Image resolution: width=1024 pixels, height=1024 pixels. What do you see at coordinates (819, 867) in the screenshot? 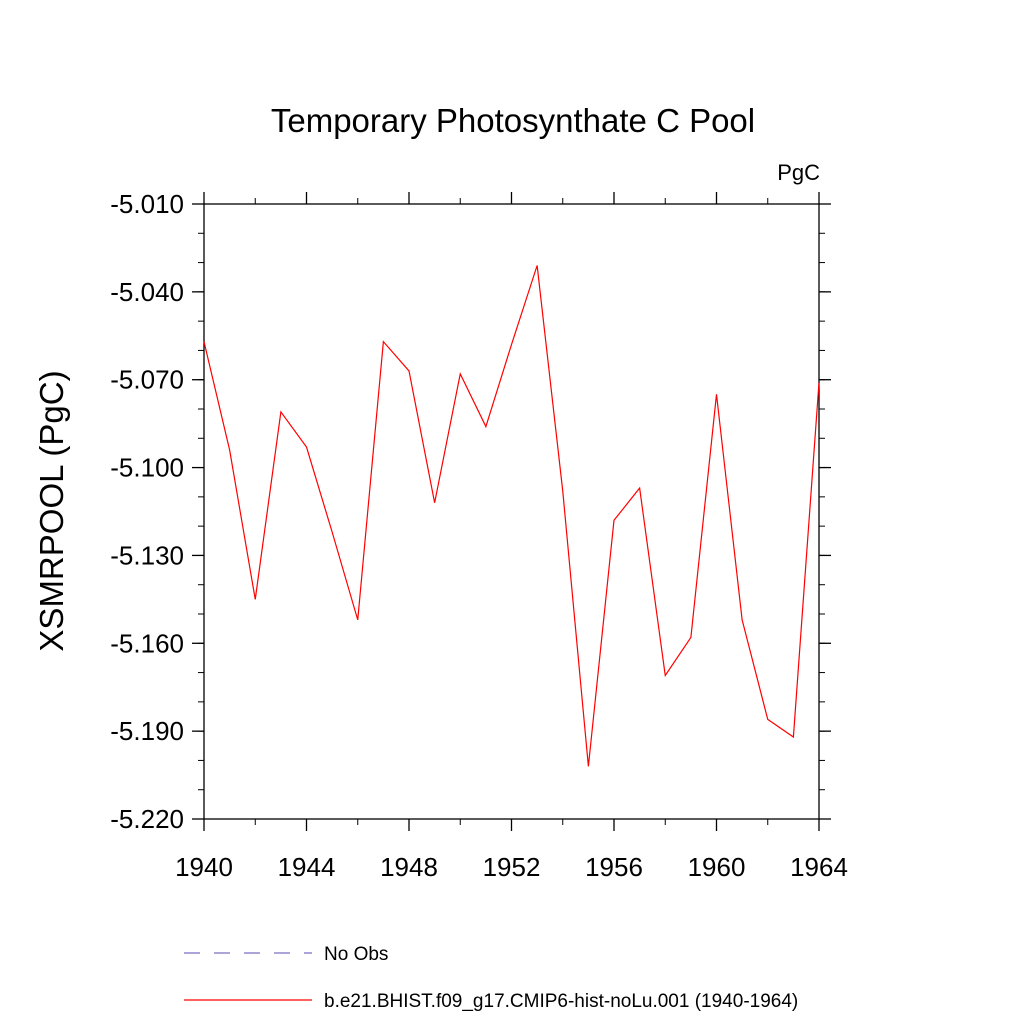
I see `x-tick-label: 1964` at bounding box center [819, 867].